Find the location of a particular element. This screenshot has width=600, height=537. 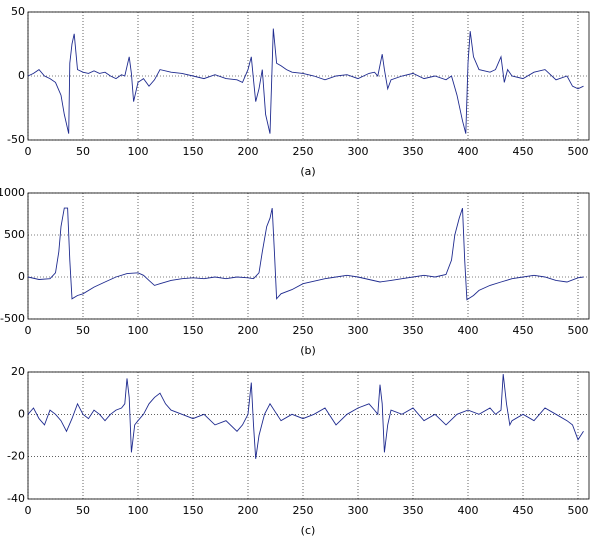

y-tick-label: -40 is located at coordinates (16, 498).